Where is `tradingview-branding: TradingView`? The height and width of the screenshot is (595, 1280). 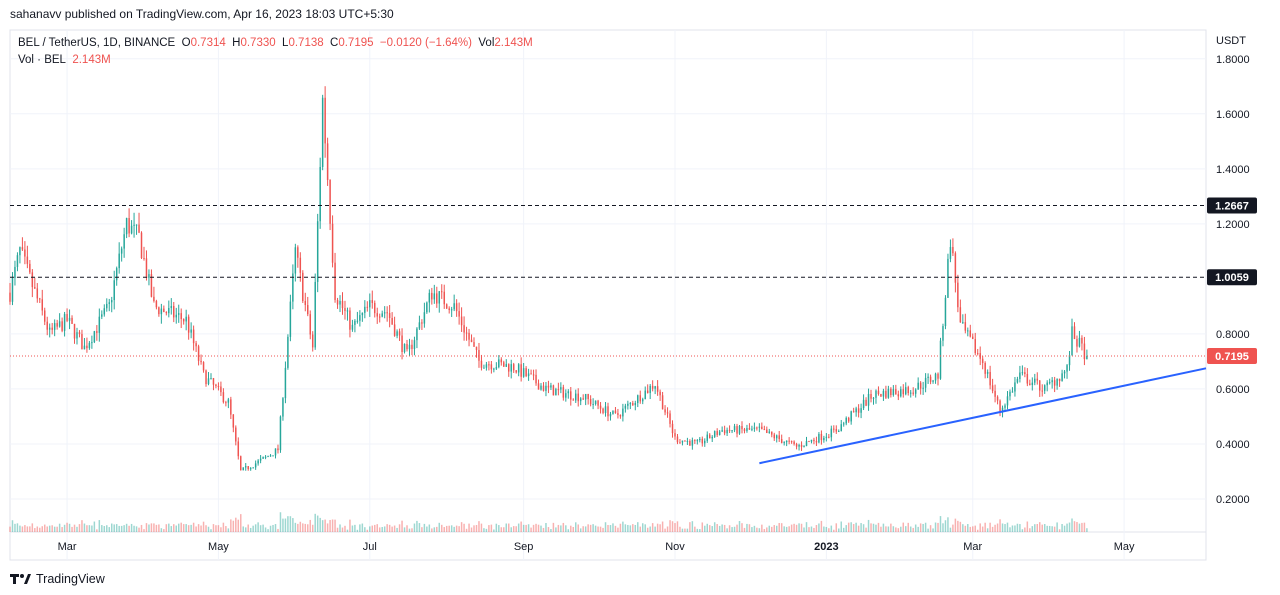 tradingview-branding: TradingView is located at coordinates (57, 579).